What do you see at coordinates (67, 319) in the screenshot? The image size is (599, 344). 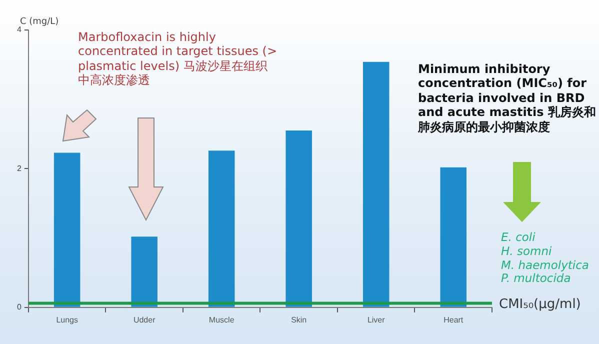 I see `x-tick-label: Lungs` at bounding box center [67, 319].